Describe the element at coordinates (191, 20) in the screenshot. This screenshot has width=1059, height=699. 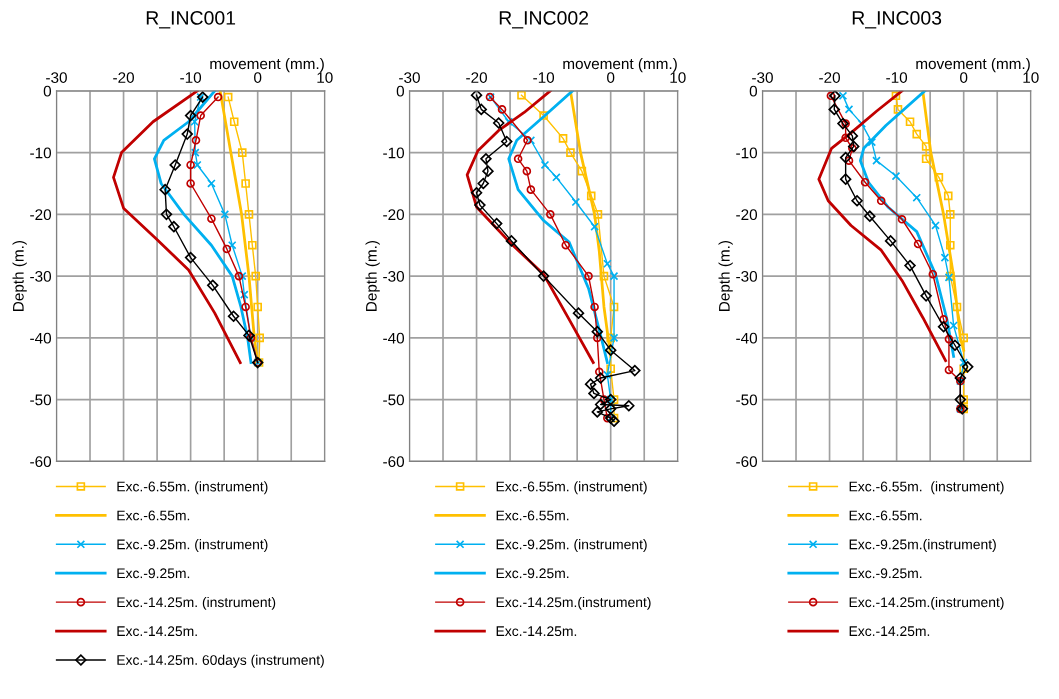
I see `chart-title: R_INC001` at that location.